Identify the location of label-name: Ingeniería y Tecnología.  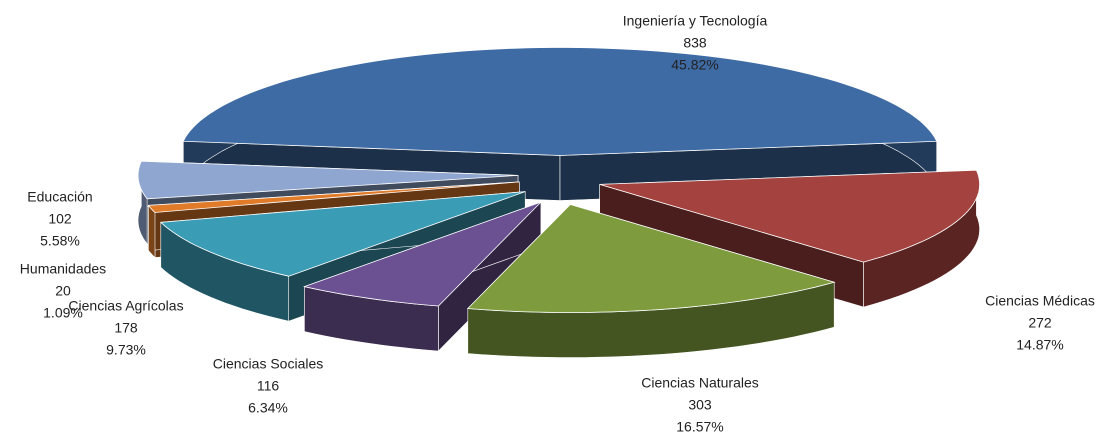
(695, 21).